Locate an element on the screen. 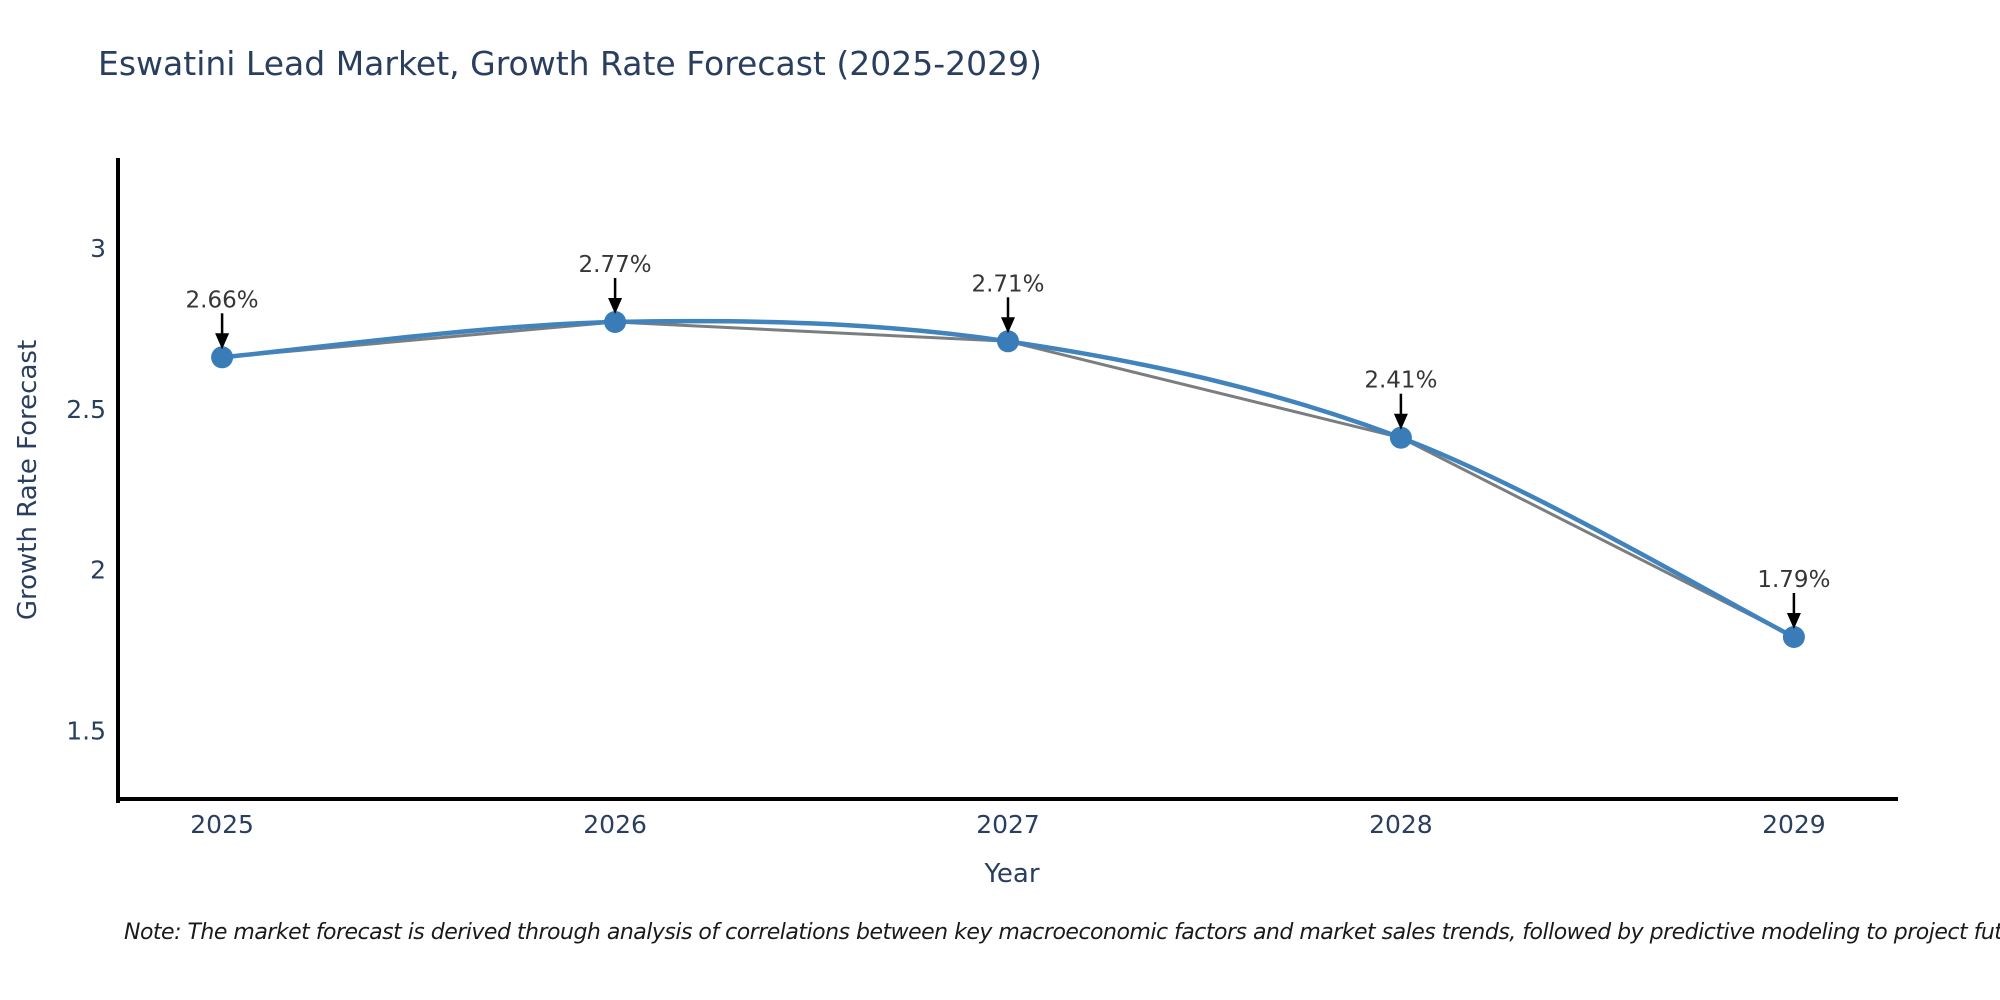 This screenshot has height=1000, width=2000. x-axis-title: Year is located at coordinates (1012, 874).